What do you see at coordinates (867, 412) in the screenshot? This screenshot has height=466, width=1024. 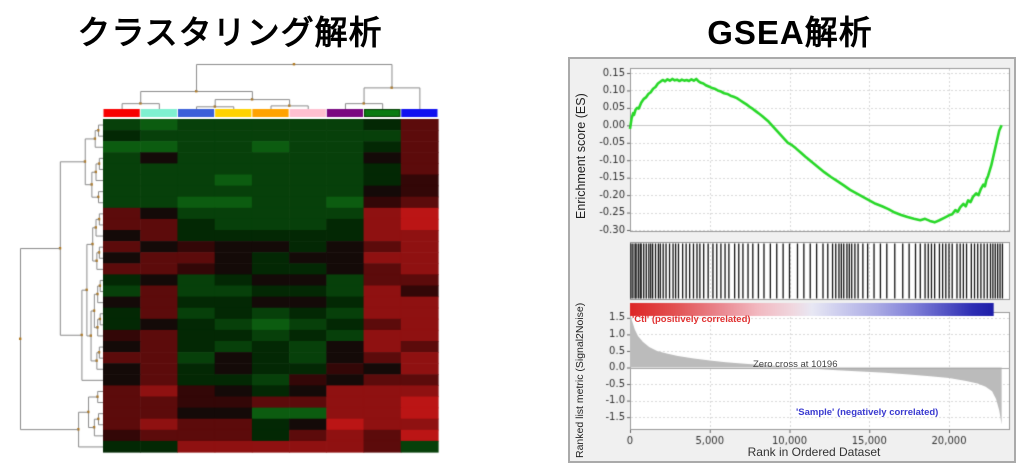 I see `negative-correlation-label: 'Sample' (negatively correlated)` at bounding box center [867, 412].